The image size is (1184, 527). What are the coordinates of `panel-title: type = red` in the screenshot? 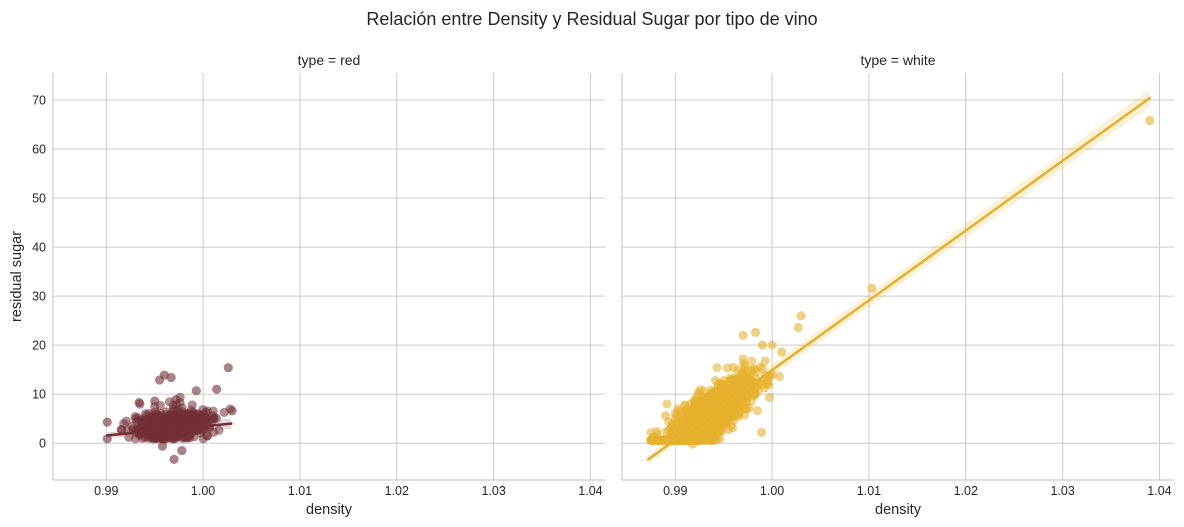 It's located at (329, 60).